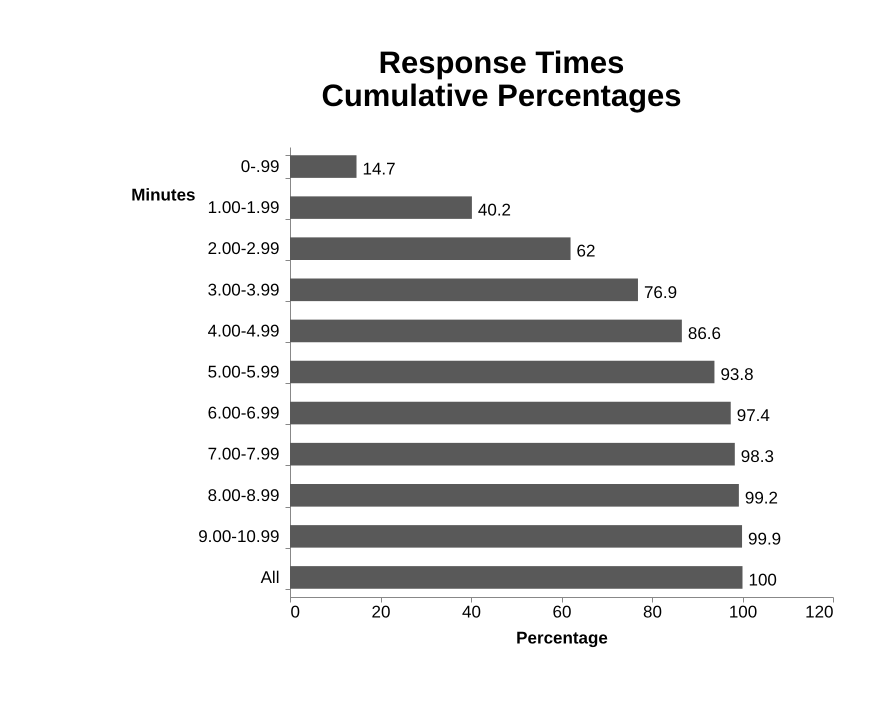 The height and width of the screenshot is (719, 872). Describe the element at coordinates (765, 538) in the screenshot. I see `data-label: 99.9` at that location.